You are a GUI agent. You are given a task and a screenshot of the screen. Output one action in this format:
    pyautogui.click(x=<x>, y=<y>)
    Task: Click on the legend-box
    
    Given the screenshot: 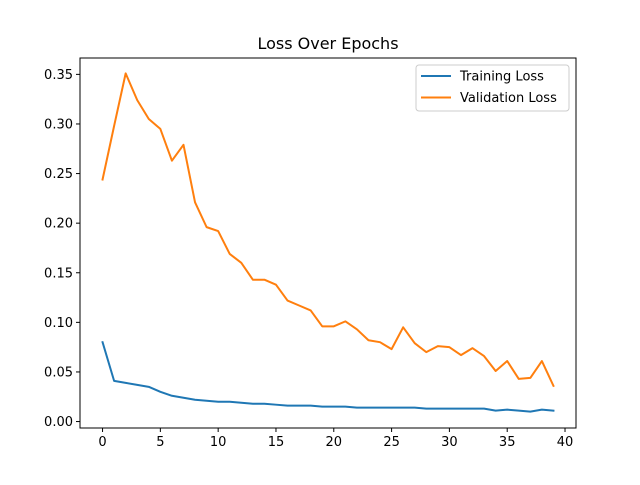 What is the action you would take?
    pyautogui.click(x=492, y=88)
    